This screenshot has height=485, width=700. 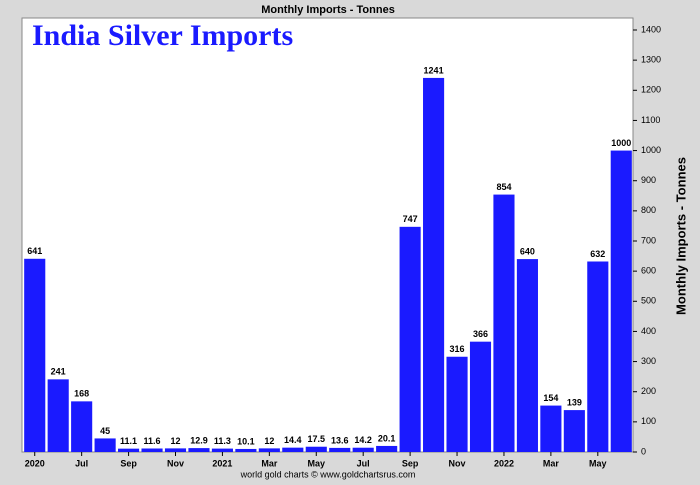 What do you see at coordinates (648, 301) in the screenshot?
I see `y-tick-label: 500` at bounding box center [648, 301].